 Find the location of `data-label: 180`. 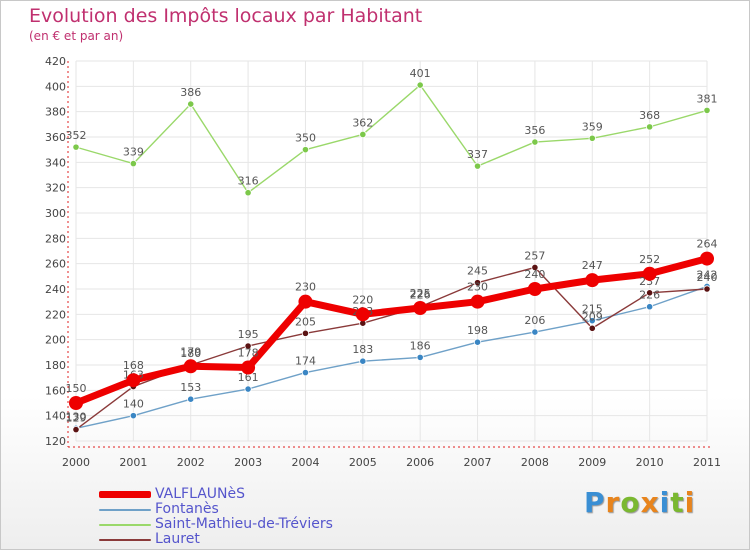

data-label: 180 is located at coordinates (190, 353).